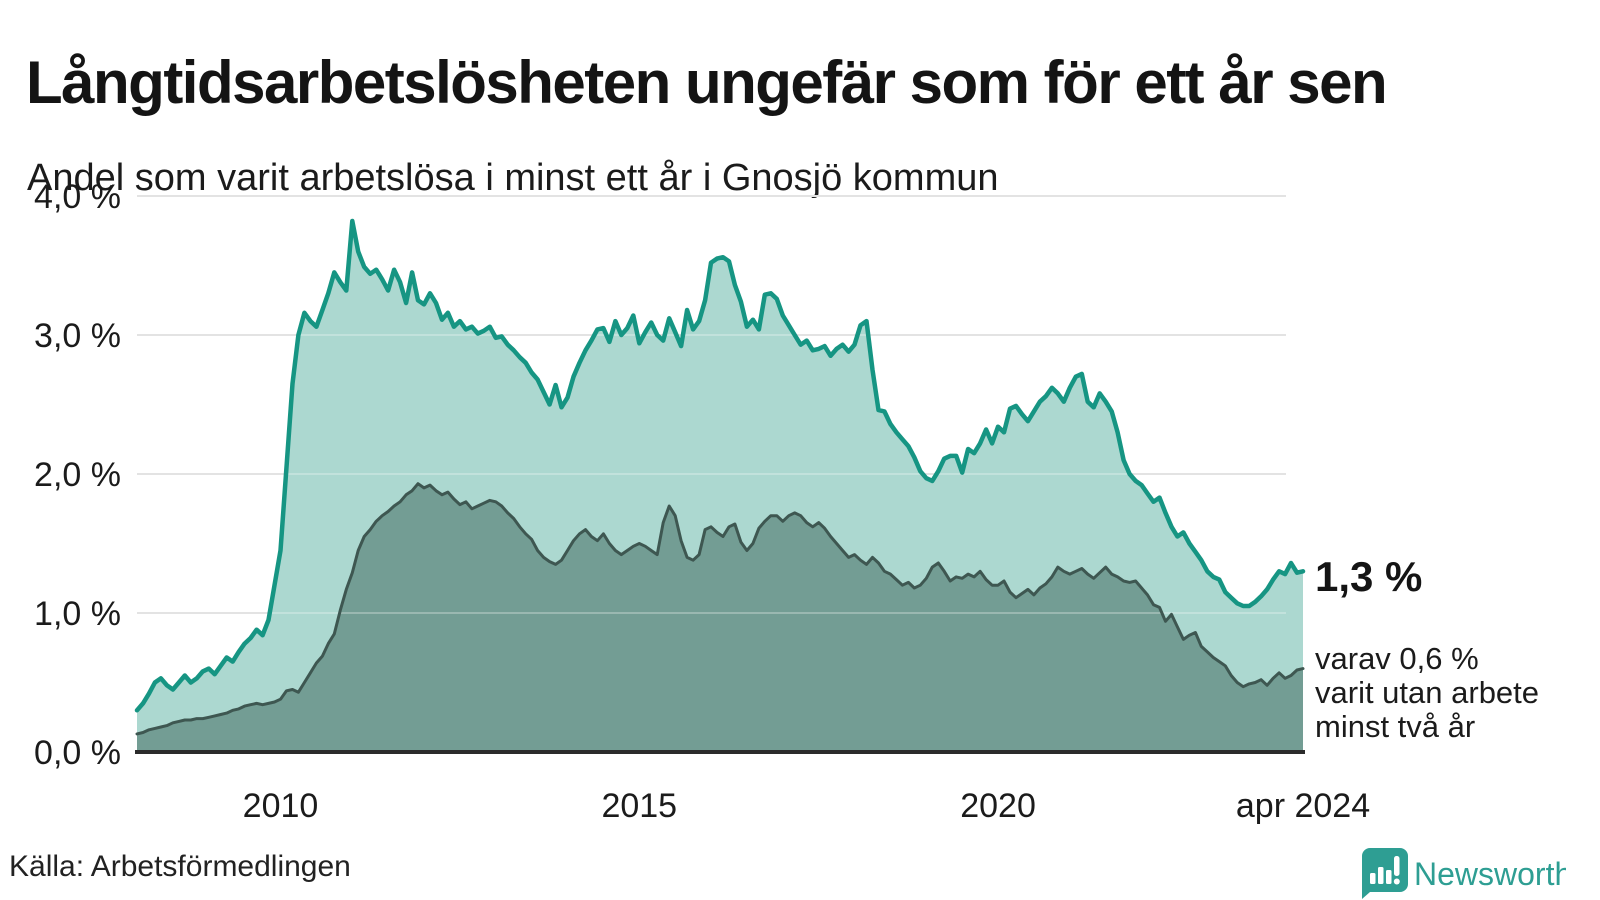 Image resolution: width=1600 pixels, height=900 pixels. Describe the element at coordinates (77, 753) in the screenshot. I see `y-tick-label: 0,0 %` at that location.